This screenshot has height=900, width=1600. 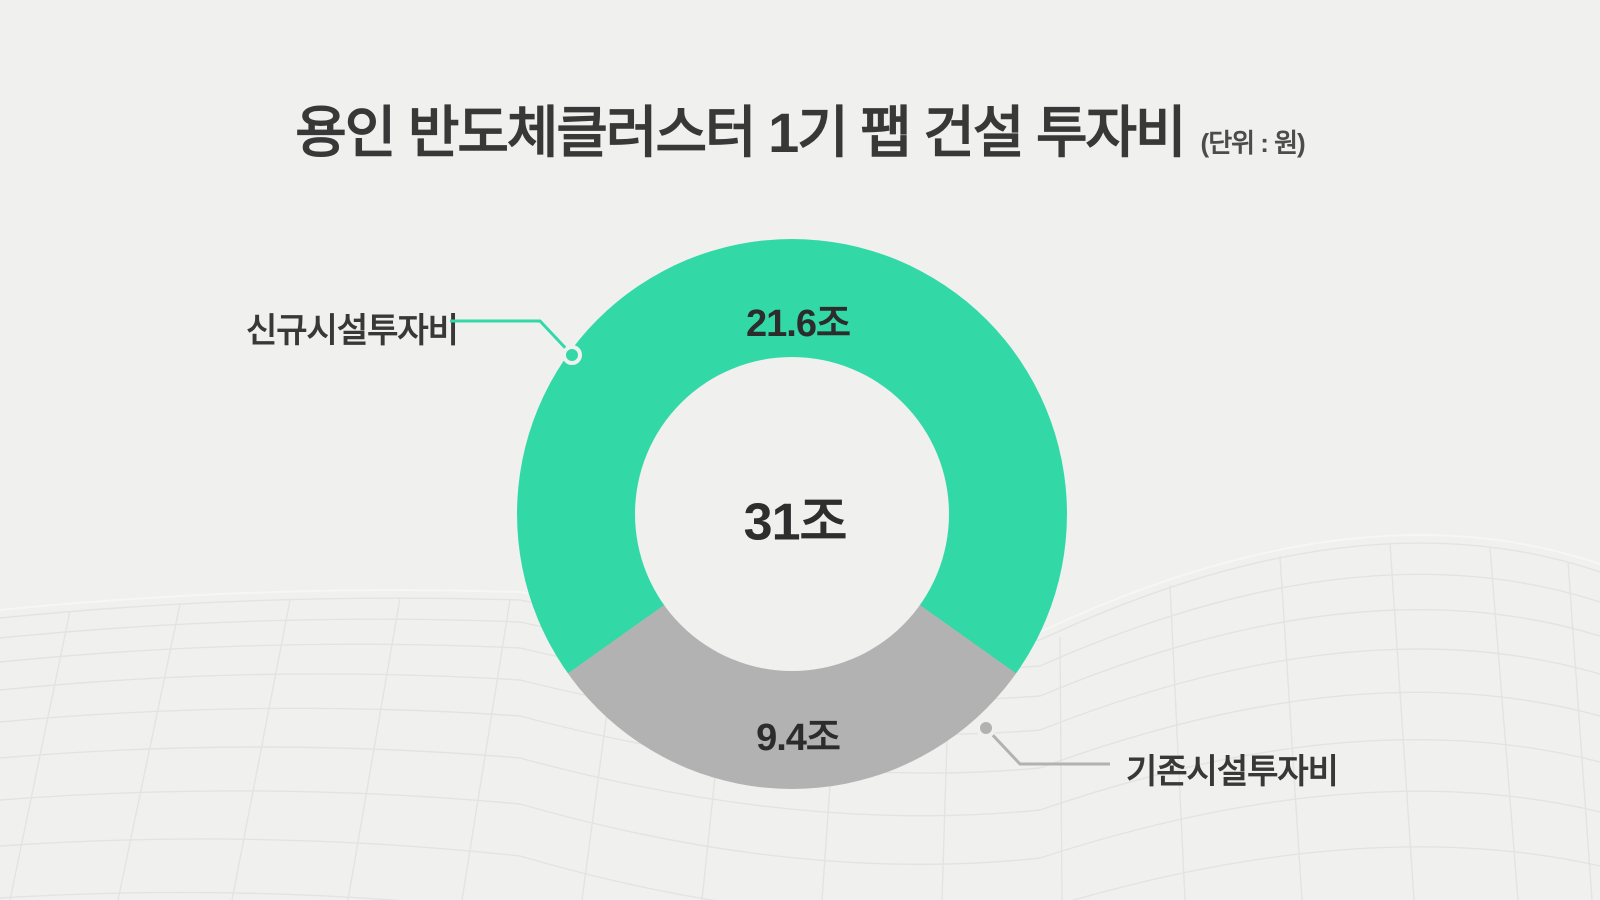 What do you see at coordinates (795, 522) in the screenshot?
I see `center-total-label: 31조` at bounding box center [795, 522].